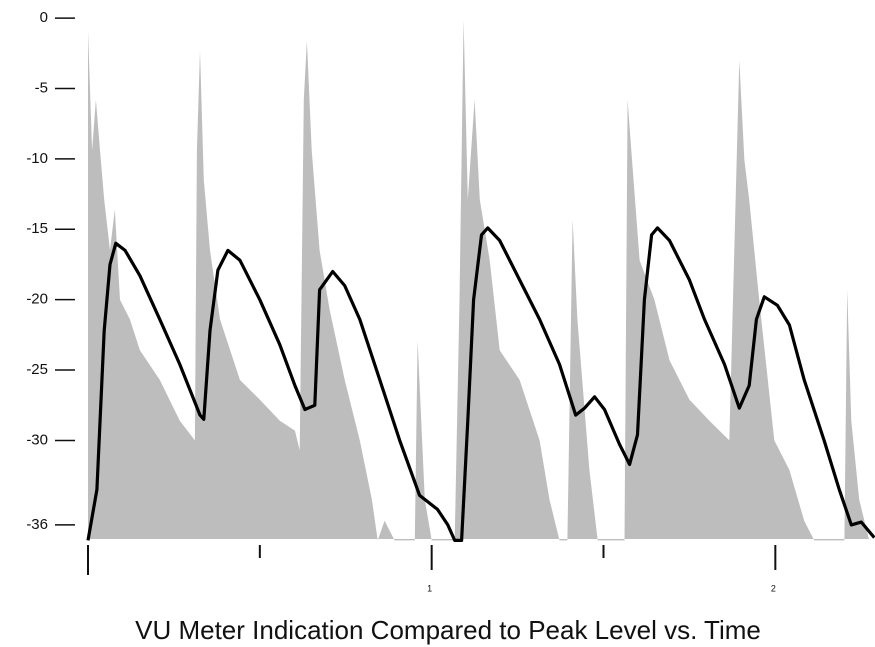 The image size is (875, 647). Describe the element at coordinates (37, 524) in the screenshot. I see `y-tick-label: -36` at that location.